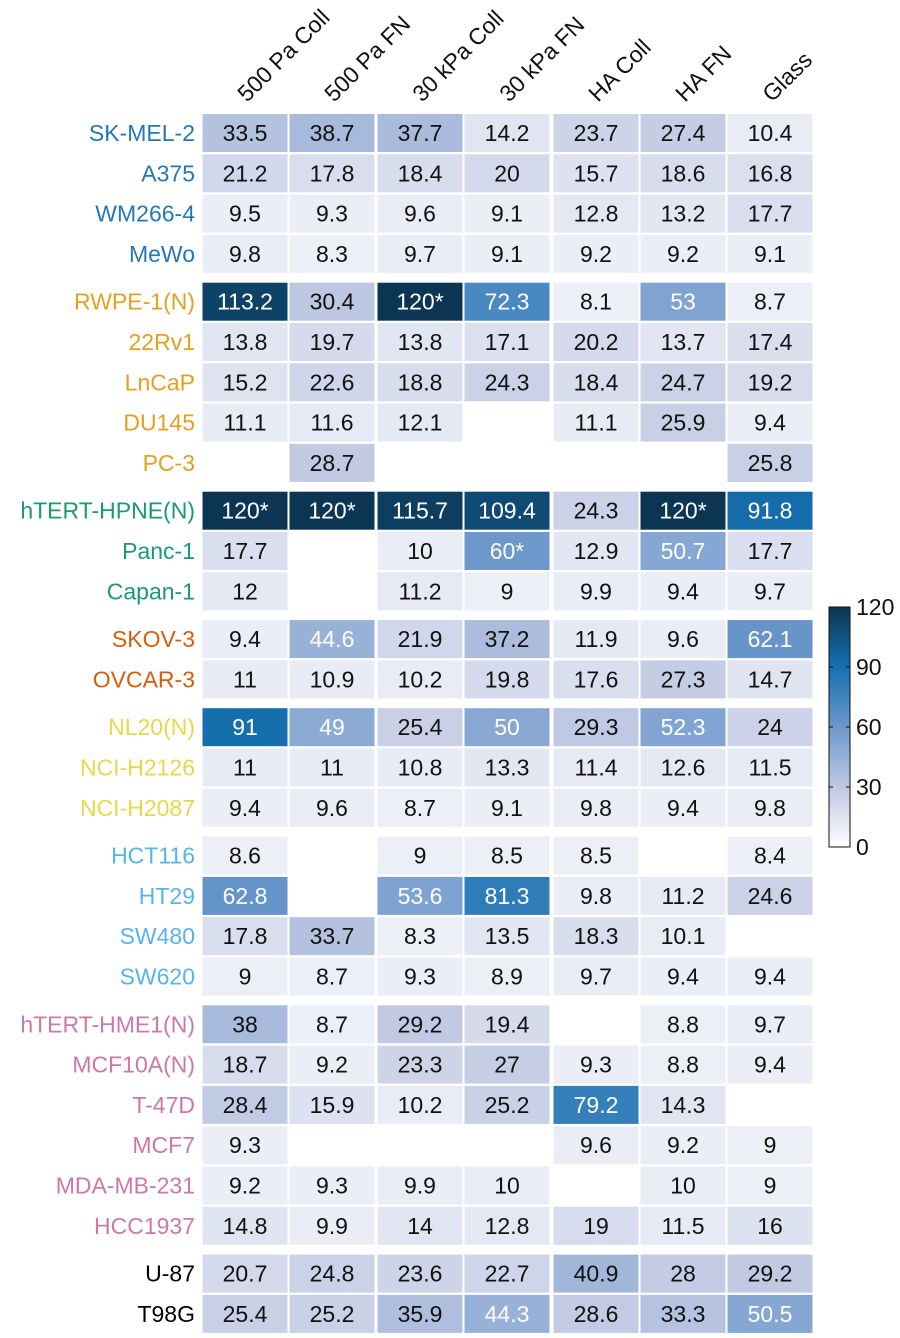  I want to click on cell-value: 62.1, so click(770, 639).